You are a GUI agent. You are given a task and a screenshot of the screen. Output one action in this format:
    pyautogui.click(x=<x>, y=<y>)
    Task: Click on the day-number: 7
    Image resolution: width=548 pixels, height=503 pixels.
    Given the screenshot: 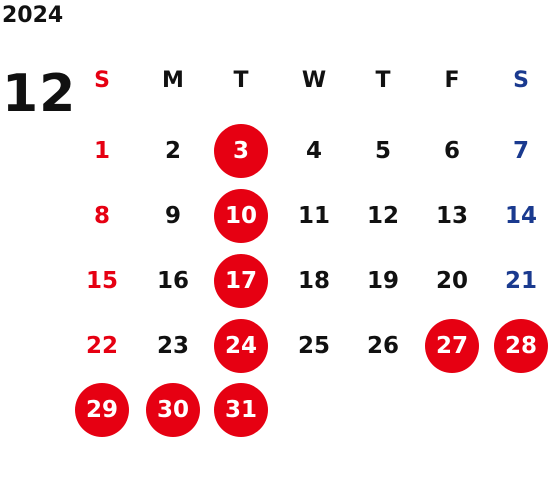 What is the action you would take?
    pyautogui.click(x=520, y=151)
    